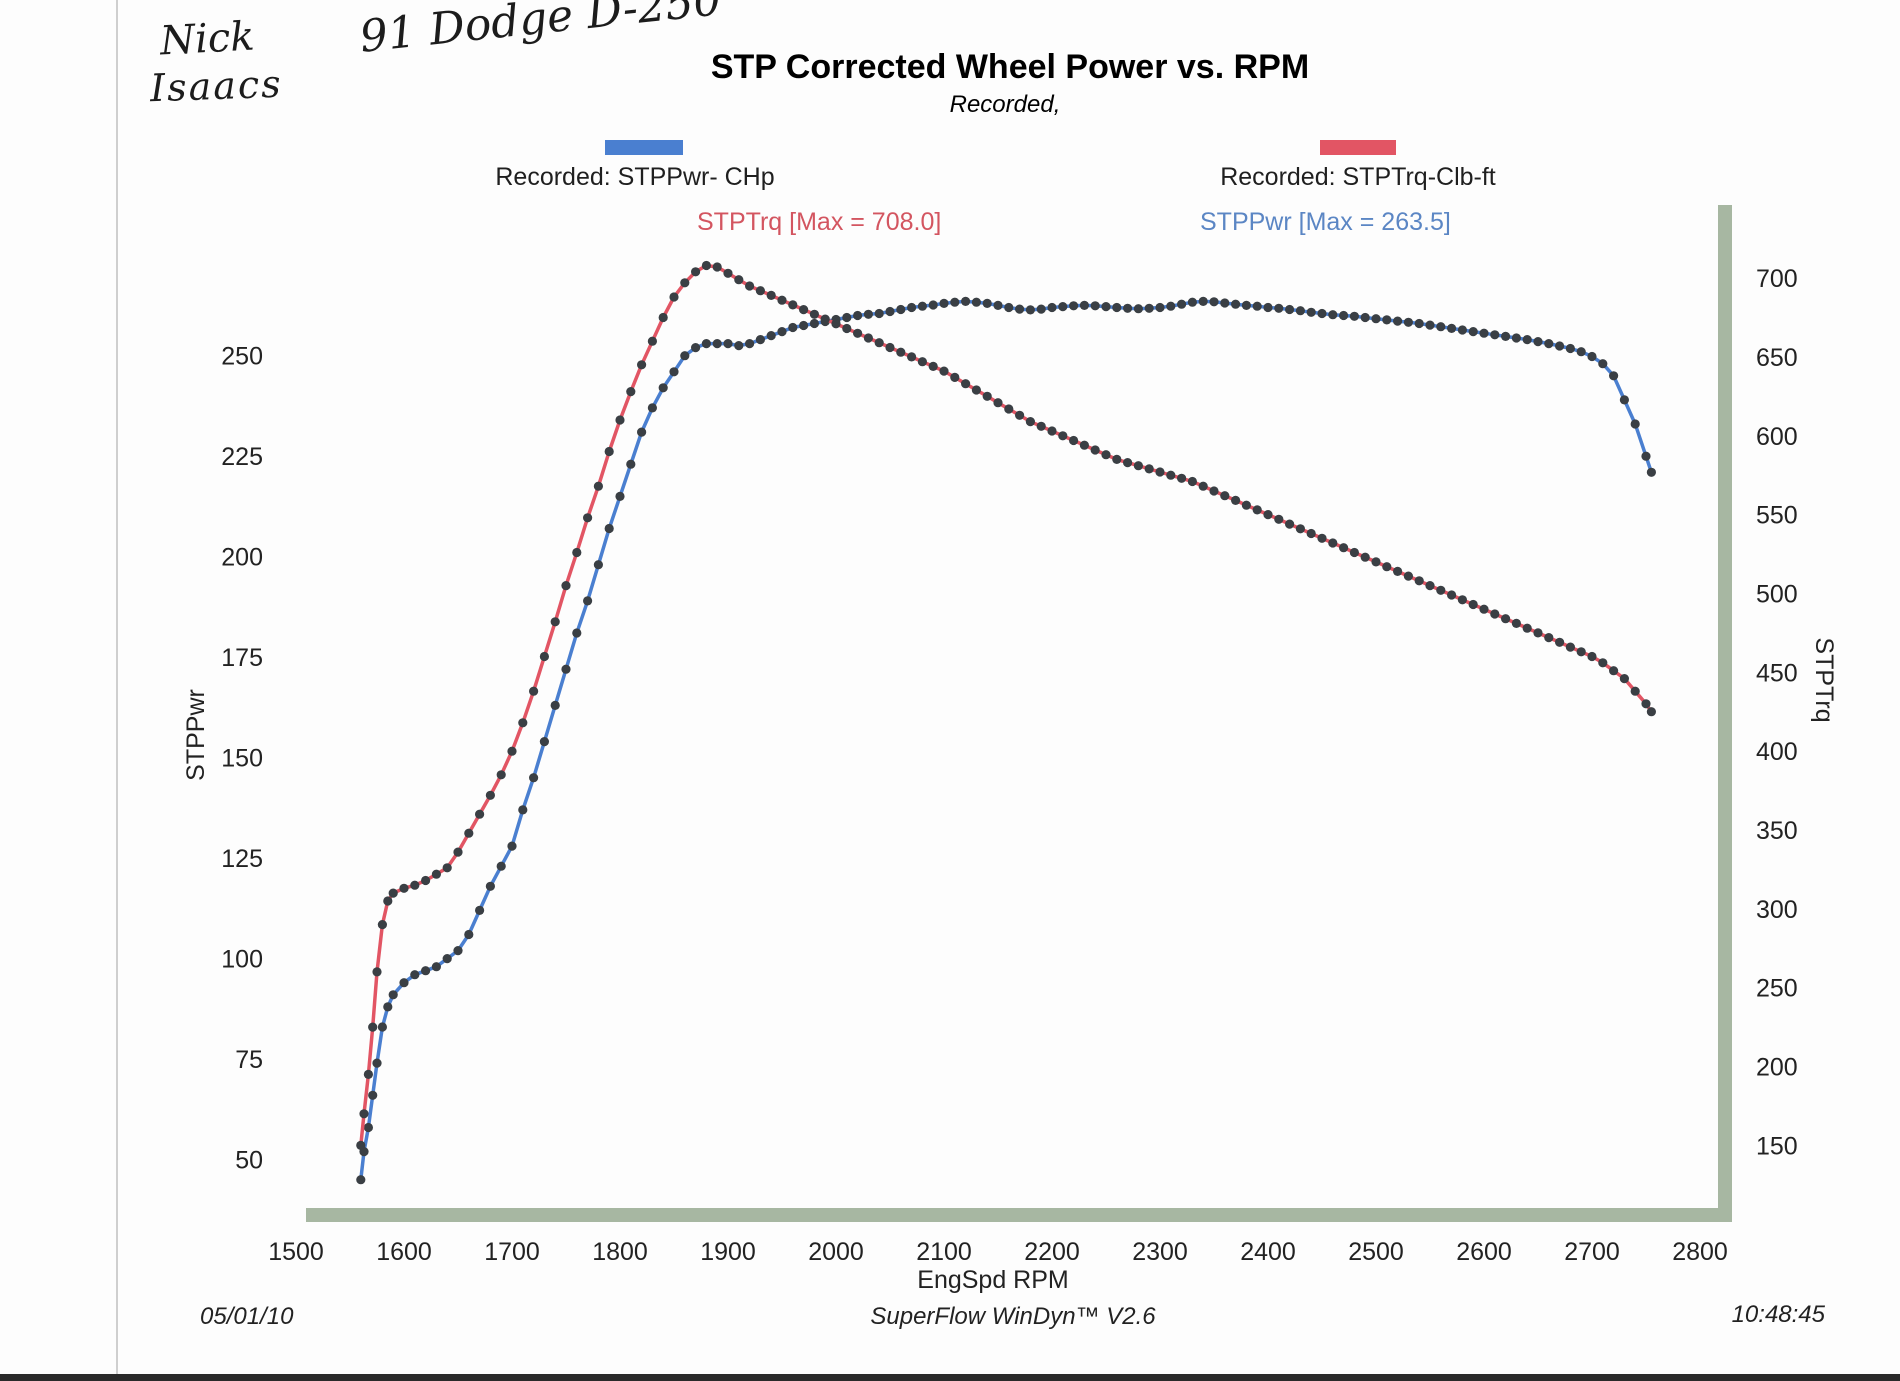  I want to click on y-left-tick-label: 175, so click(242, 658).